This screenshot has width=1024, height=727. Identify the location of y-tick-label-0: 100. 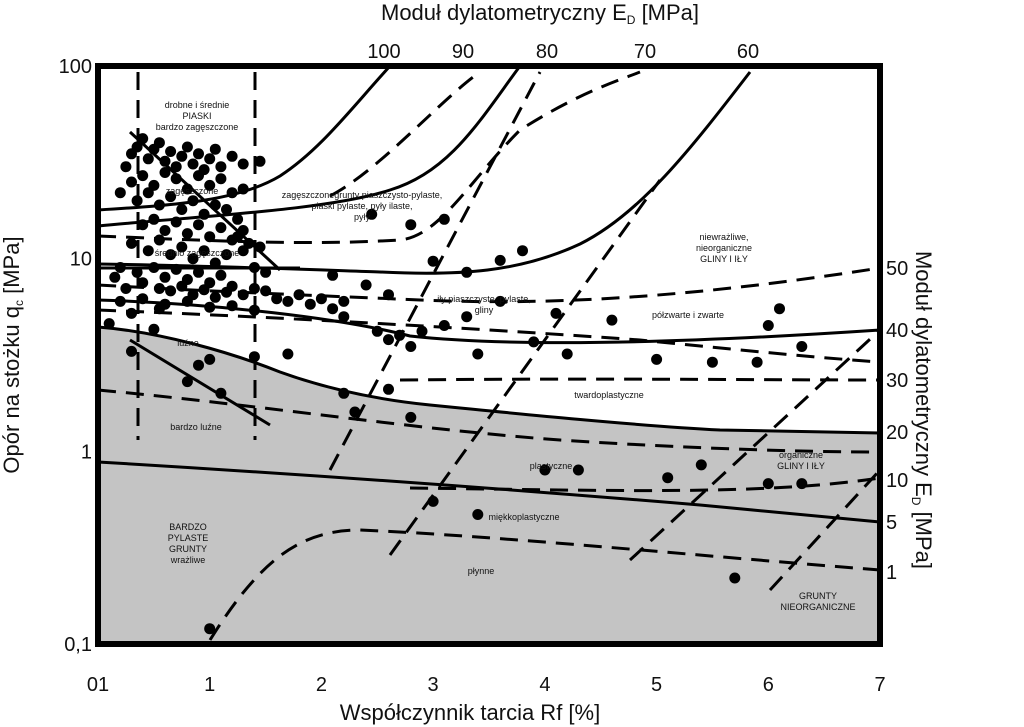
(75, 67).